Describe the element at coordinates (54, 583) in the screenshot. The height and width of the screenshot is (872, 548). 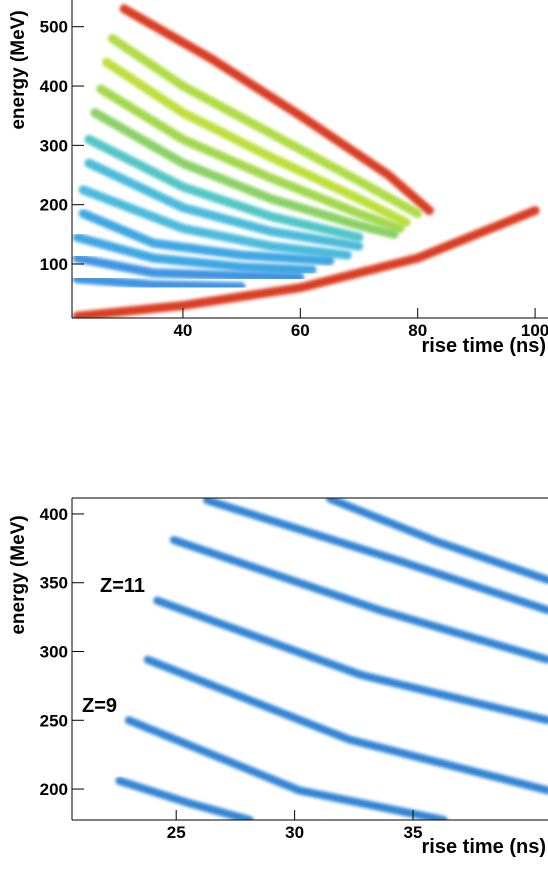
I see `y-tick-label: 350` at that location.